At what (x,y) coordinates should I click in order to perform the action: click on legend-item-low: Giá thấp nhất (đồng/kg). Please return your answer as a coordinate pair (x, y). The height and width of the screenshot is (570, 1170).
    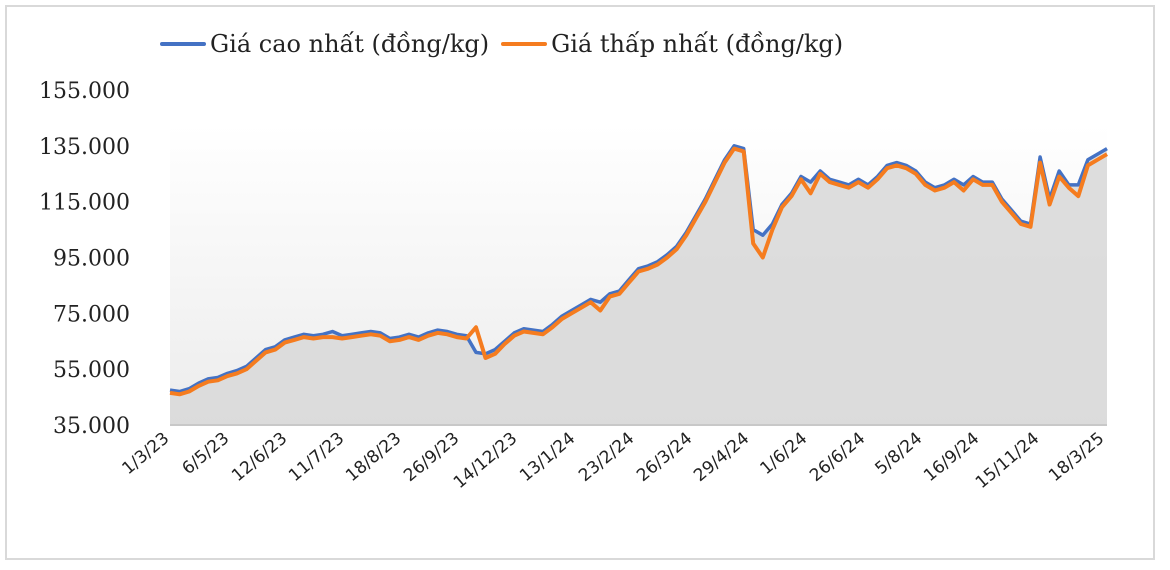
    Looking at the image, I should click on (672, 44).